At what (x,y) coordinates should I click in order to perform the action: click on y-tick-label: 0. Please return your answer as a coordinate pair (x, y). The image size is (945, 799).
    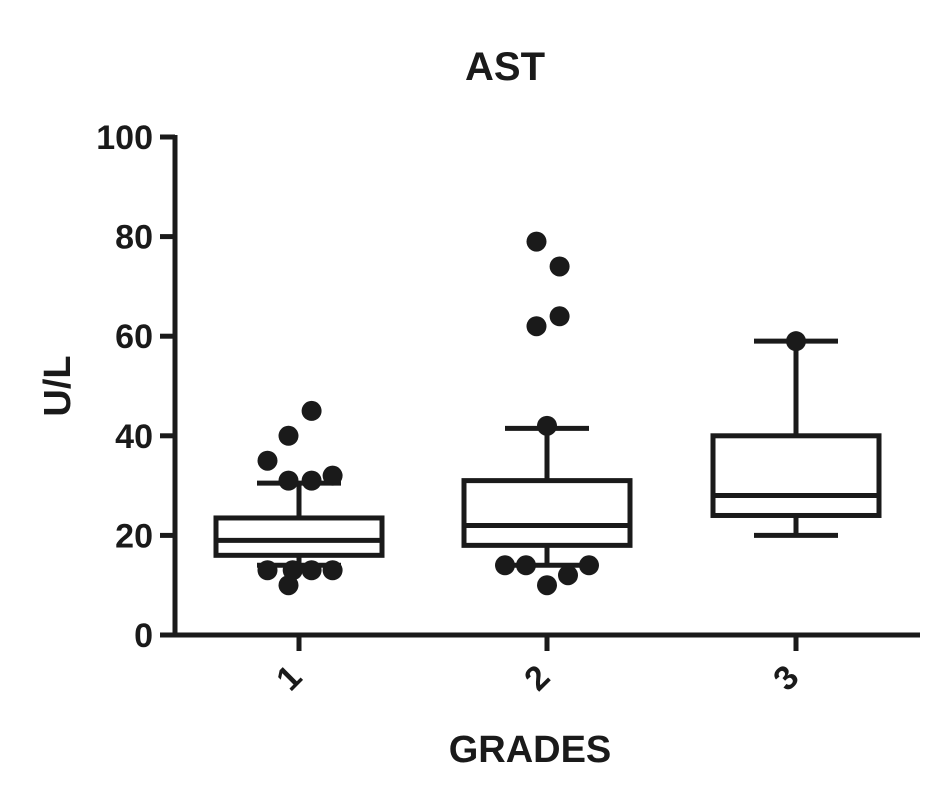
    Looking at the image, I should click on (143, 636).